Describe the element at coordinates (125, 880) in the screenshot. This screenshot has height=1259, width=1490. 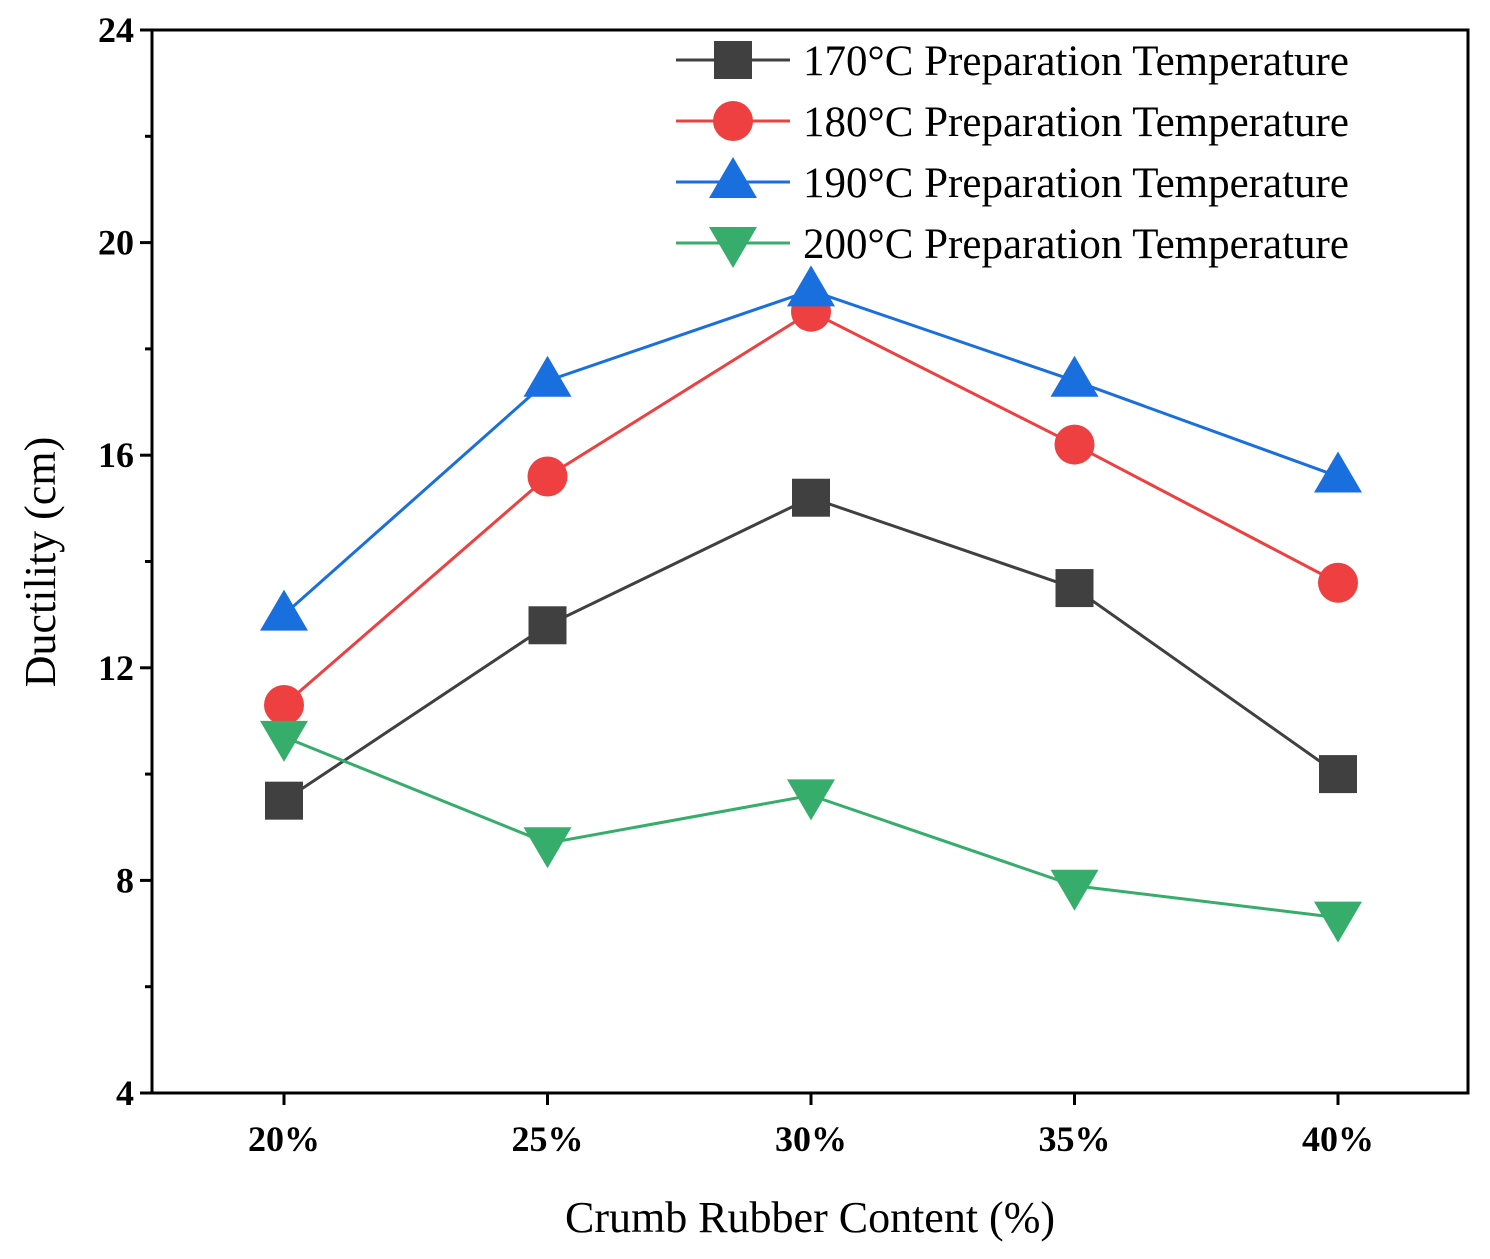
I see `y-tick-label: 8` at that location.